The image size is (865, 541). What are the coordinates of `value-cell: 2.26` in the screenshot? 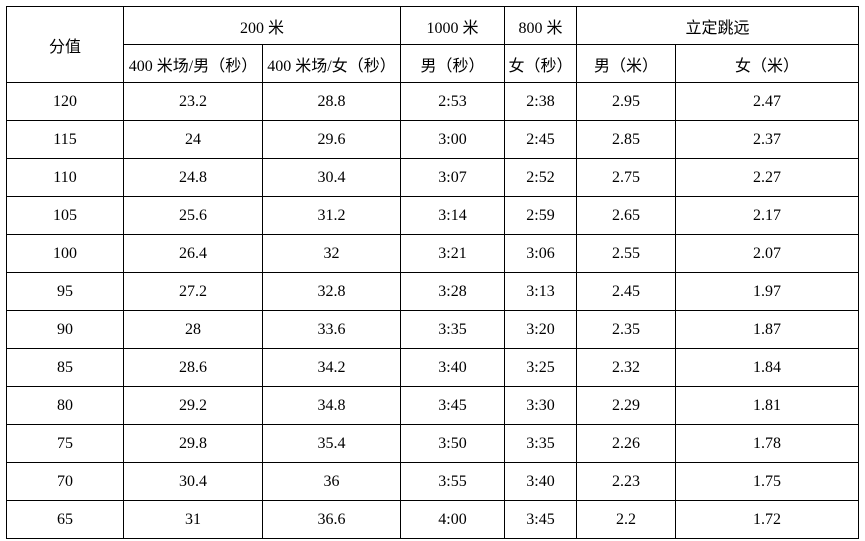 It's located at (626, 443).